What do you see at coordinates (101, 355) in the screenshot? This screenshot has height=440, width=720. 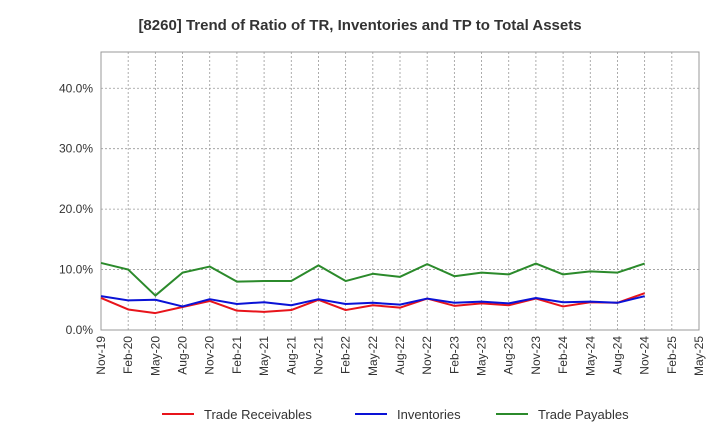 I see `x-tick-label: Nov-19` at bounding box center [101, 355].